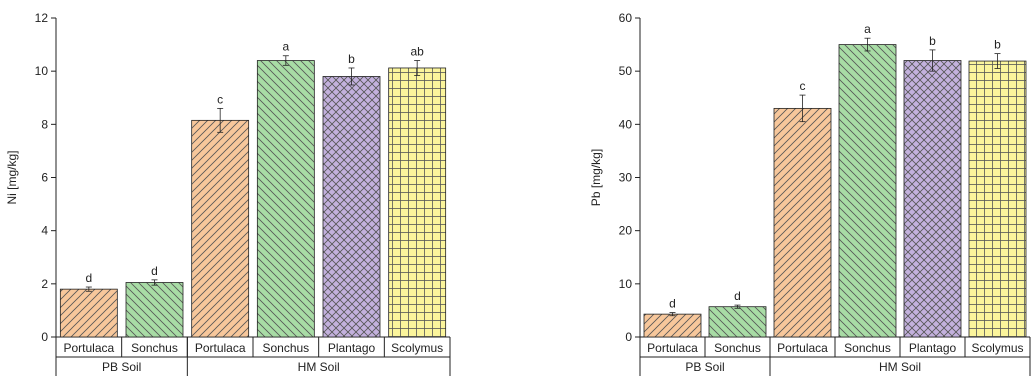 The image size is (1032, 378). What do you see at coordinates (626, 178) in the screenshot?
I see `y-tick-label: 30` at bounding box center [626, 178].